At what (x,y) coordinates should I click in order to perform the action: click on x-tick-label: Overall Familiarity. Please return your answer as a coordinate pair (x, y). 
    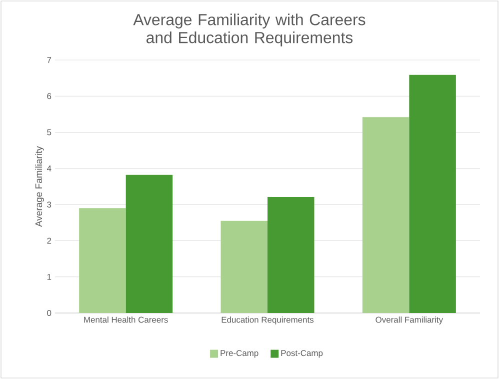
    Looking at the image, I should click on (410, 320).